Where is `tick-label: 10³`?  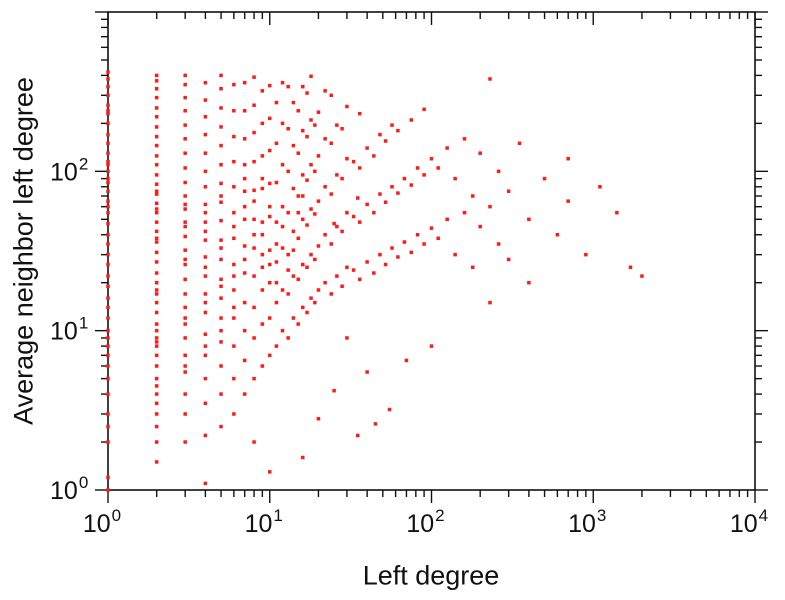 tick-label: 10³ is located at coordinates (587, 522).